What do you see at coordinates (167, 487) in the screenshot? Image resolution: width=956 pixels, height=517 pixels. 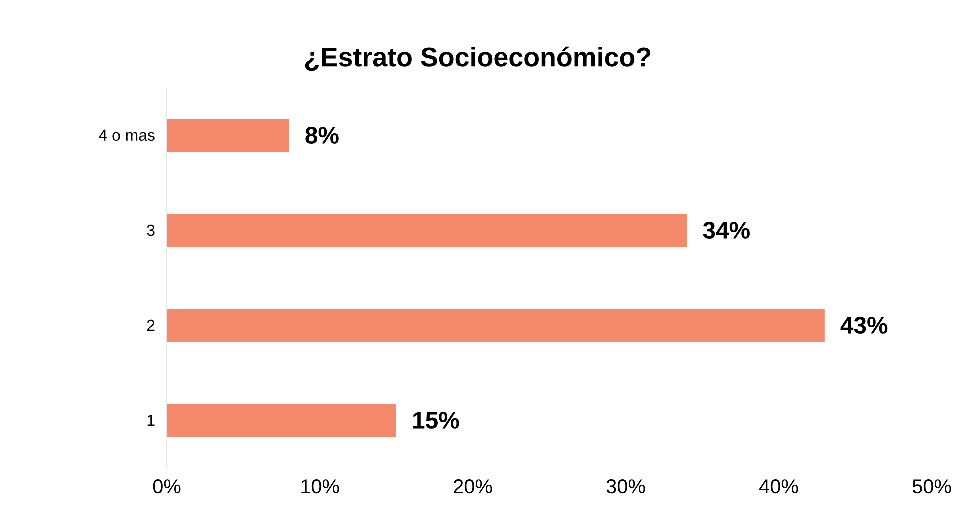 I see `x-tick-label: 0%` at bounding box center [167, 487].